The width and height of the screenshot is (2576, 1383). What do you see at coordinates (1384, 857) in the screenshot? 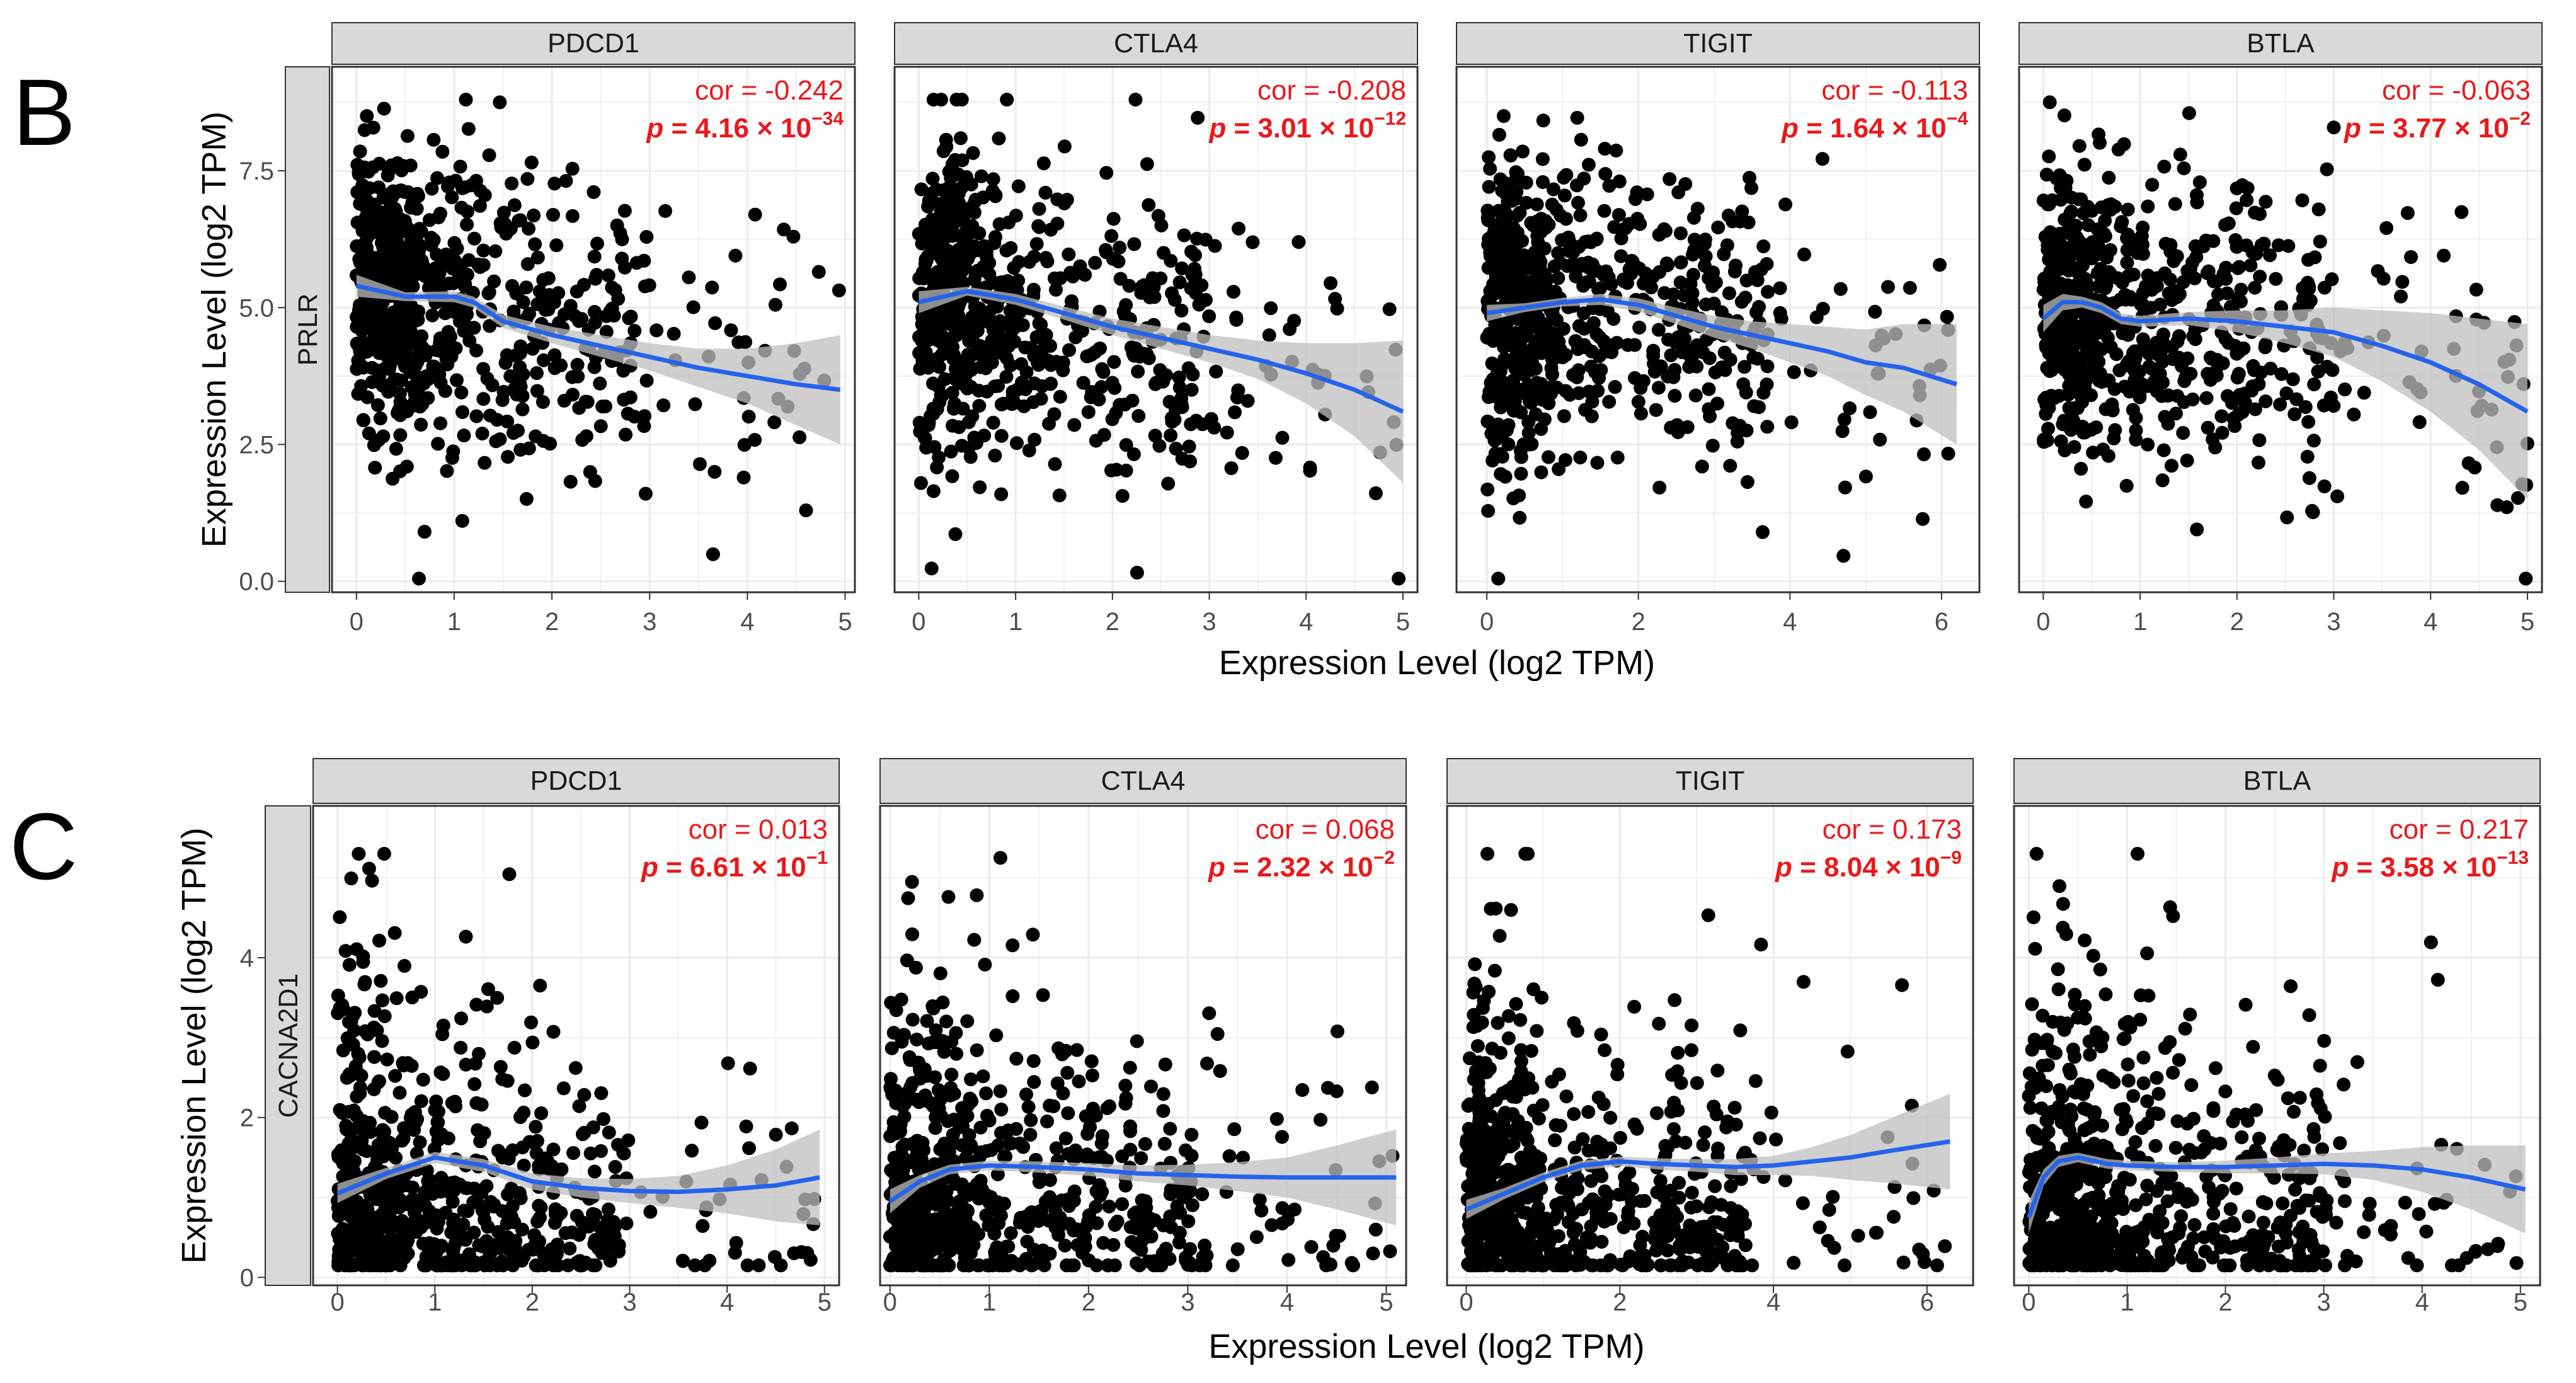
I see `p-exponent: −2` at bounding box center [1384, 857].